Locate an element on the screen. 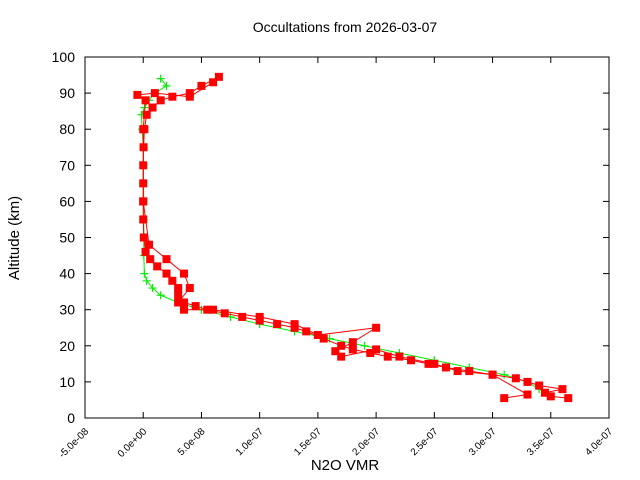  y-axis-label: Altitude (km) is located at coordinates (14, 238).